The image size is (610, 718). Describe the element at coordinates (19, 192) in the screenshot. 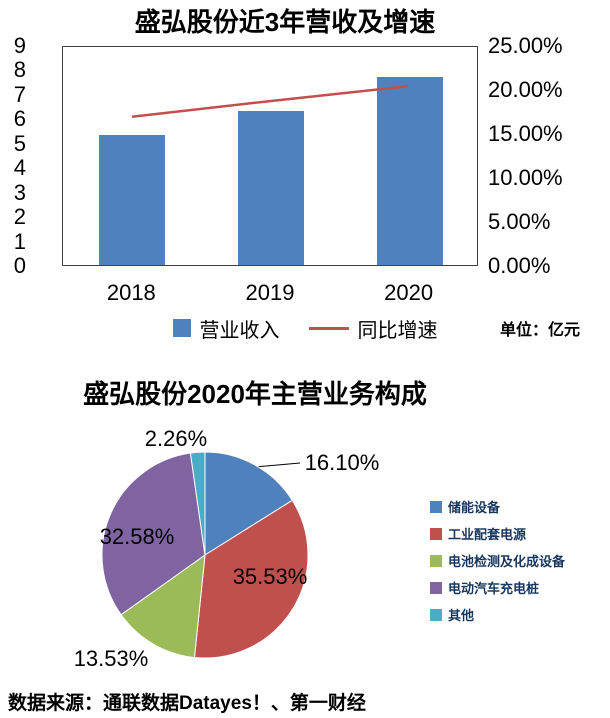

I see `left-axis-tick: 3` at that location.